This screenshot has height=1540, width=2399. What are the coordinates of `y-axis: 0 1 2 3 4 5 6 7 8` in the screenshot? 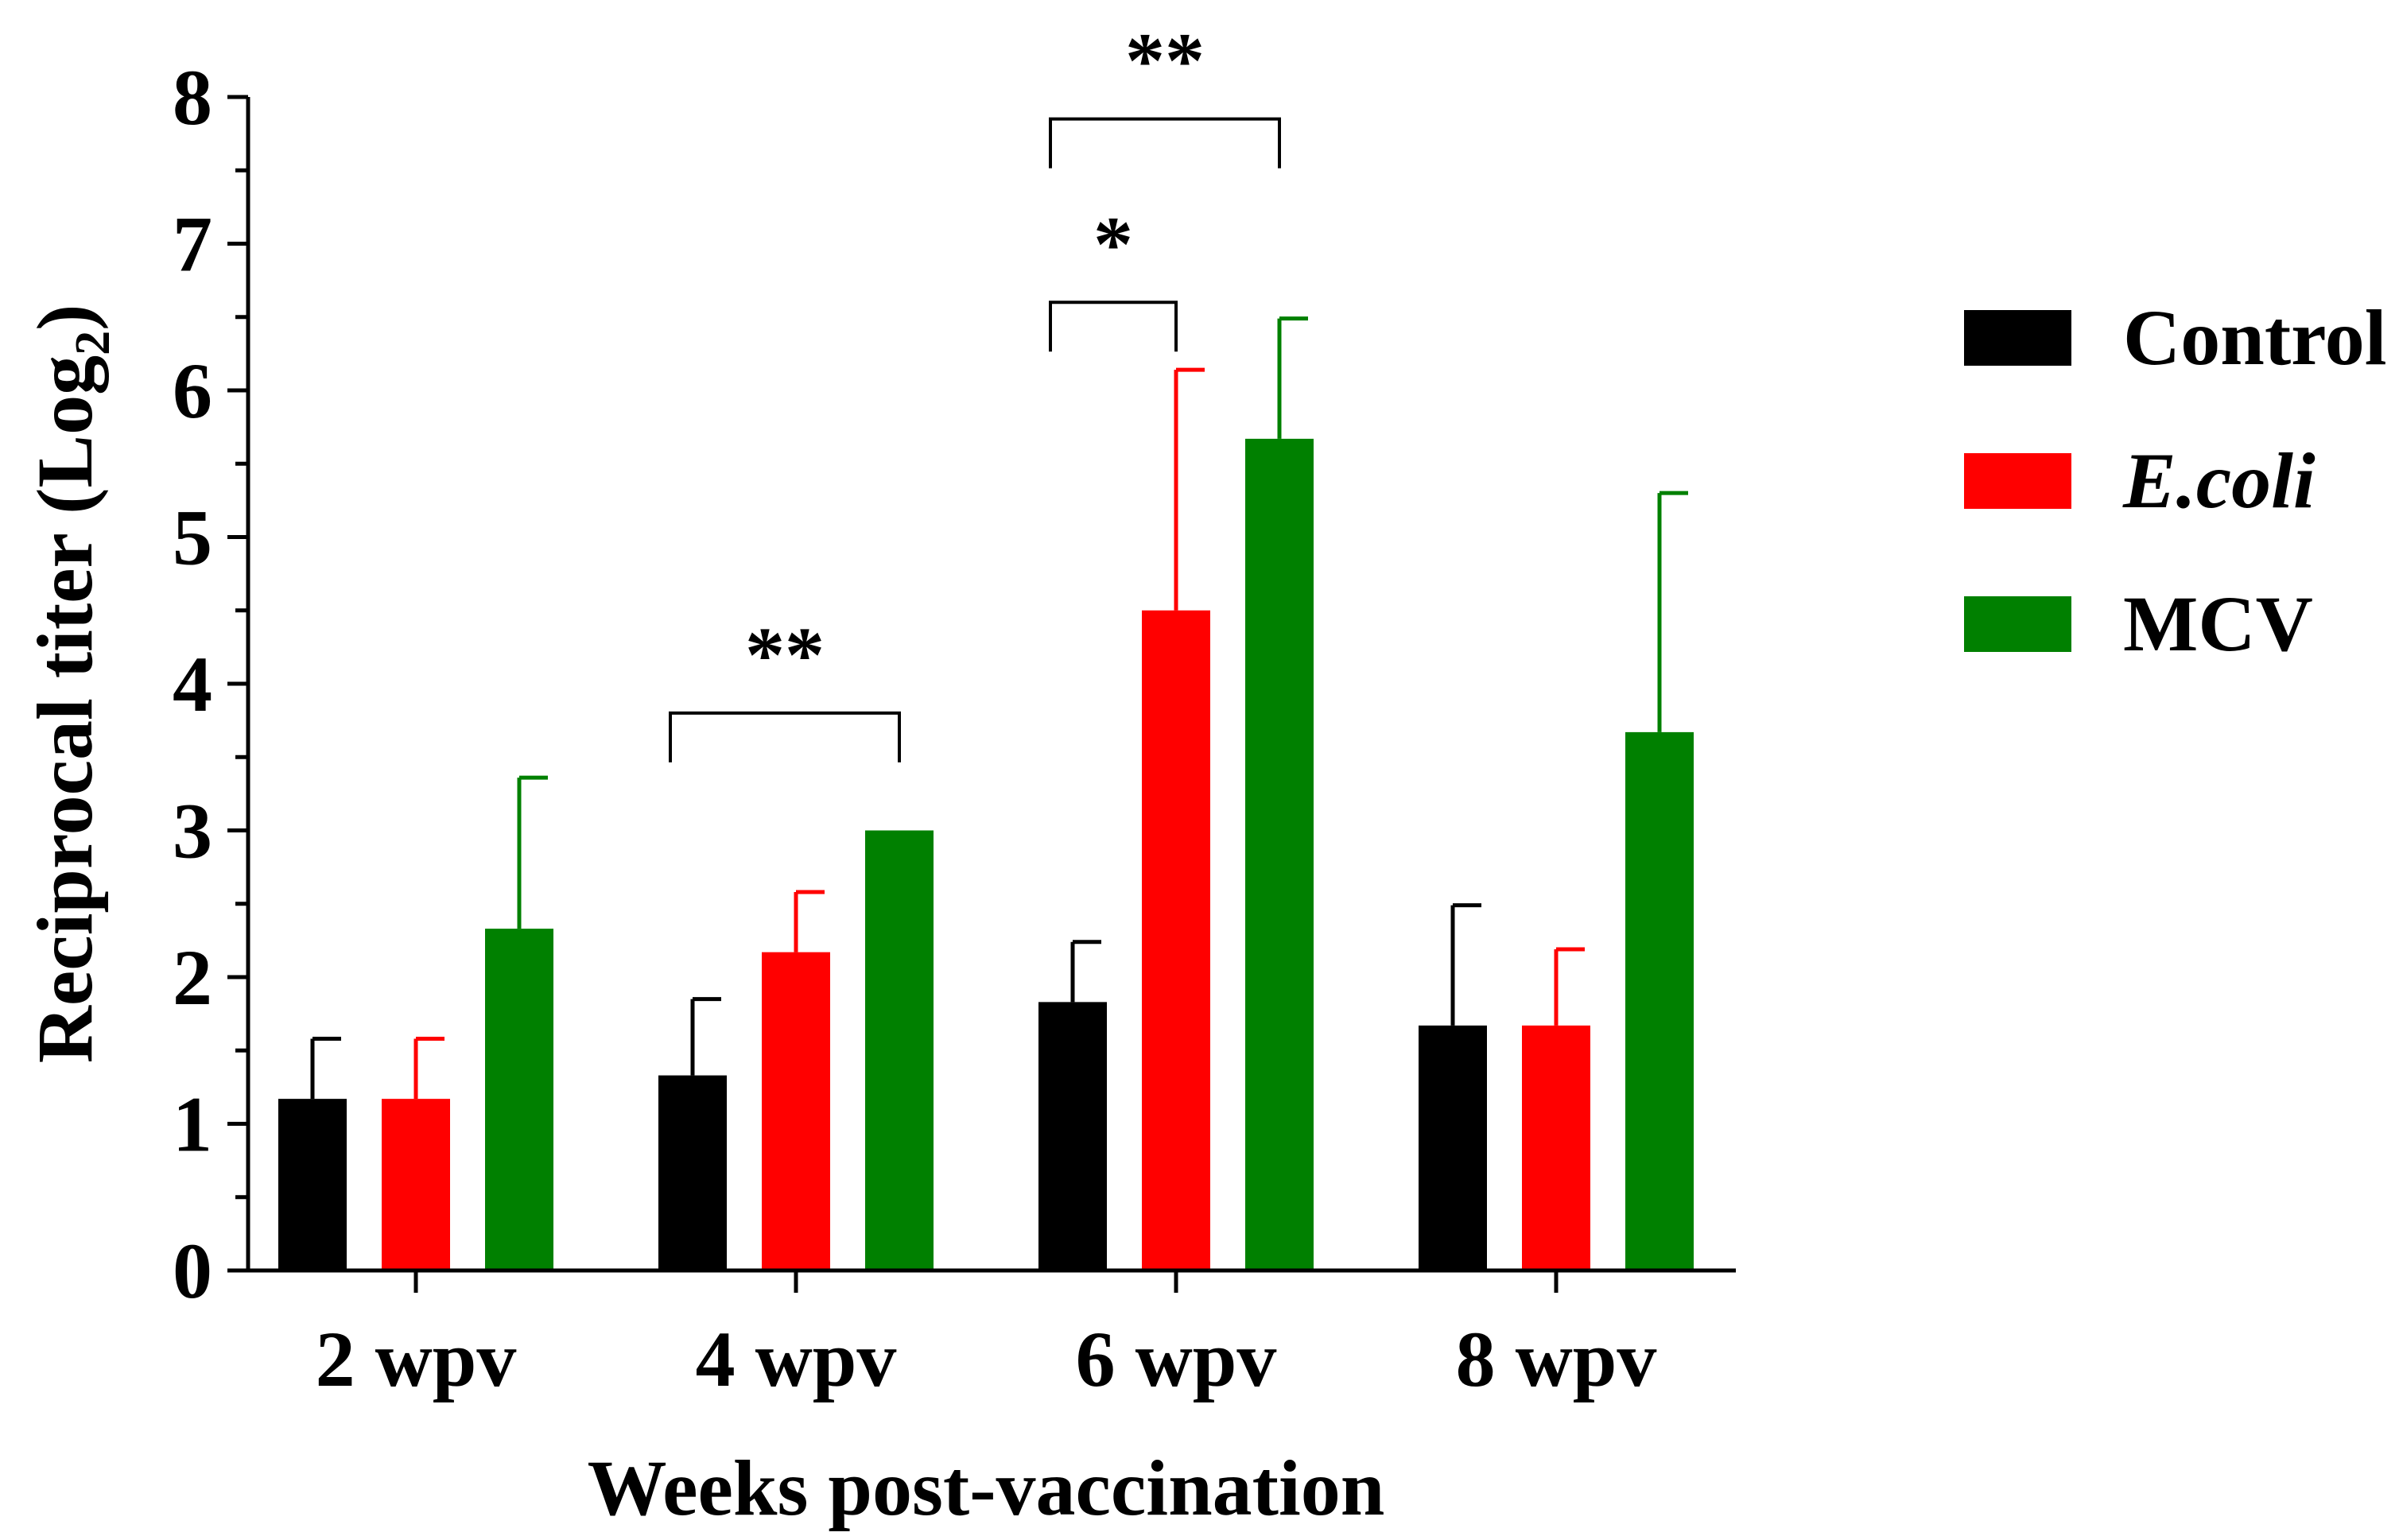 It's located at (211, 684).